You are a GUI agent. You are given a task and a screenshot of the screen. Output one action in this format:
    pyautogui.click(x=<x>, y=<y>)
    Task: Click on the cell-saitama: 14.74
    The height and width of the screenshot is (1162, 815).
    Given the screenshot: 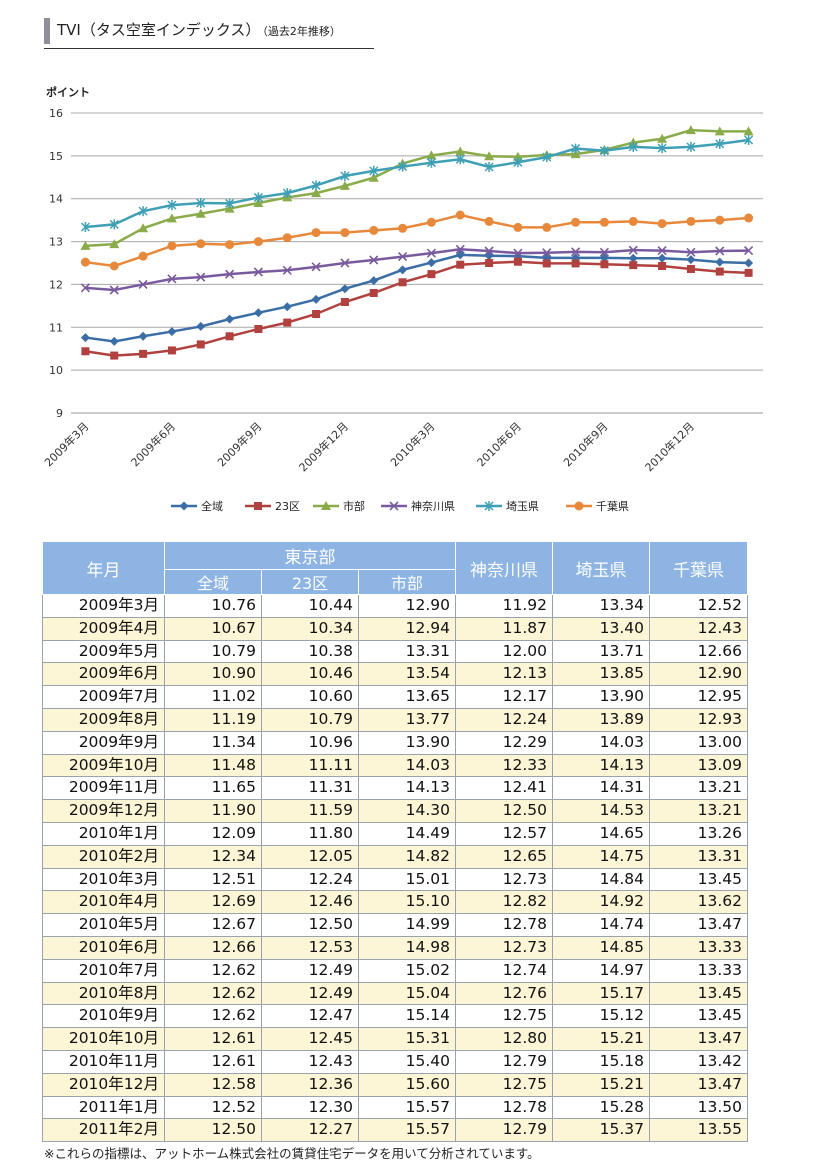 What is the action you would take?
    pyautogui.click(x=601, y=925)
    